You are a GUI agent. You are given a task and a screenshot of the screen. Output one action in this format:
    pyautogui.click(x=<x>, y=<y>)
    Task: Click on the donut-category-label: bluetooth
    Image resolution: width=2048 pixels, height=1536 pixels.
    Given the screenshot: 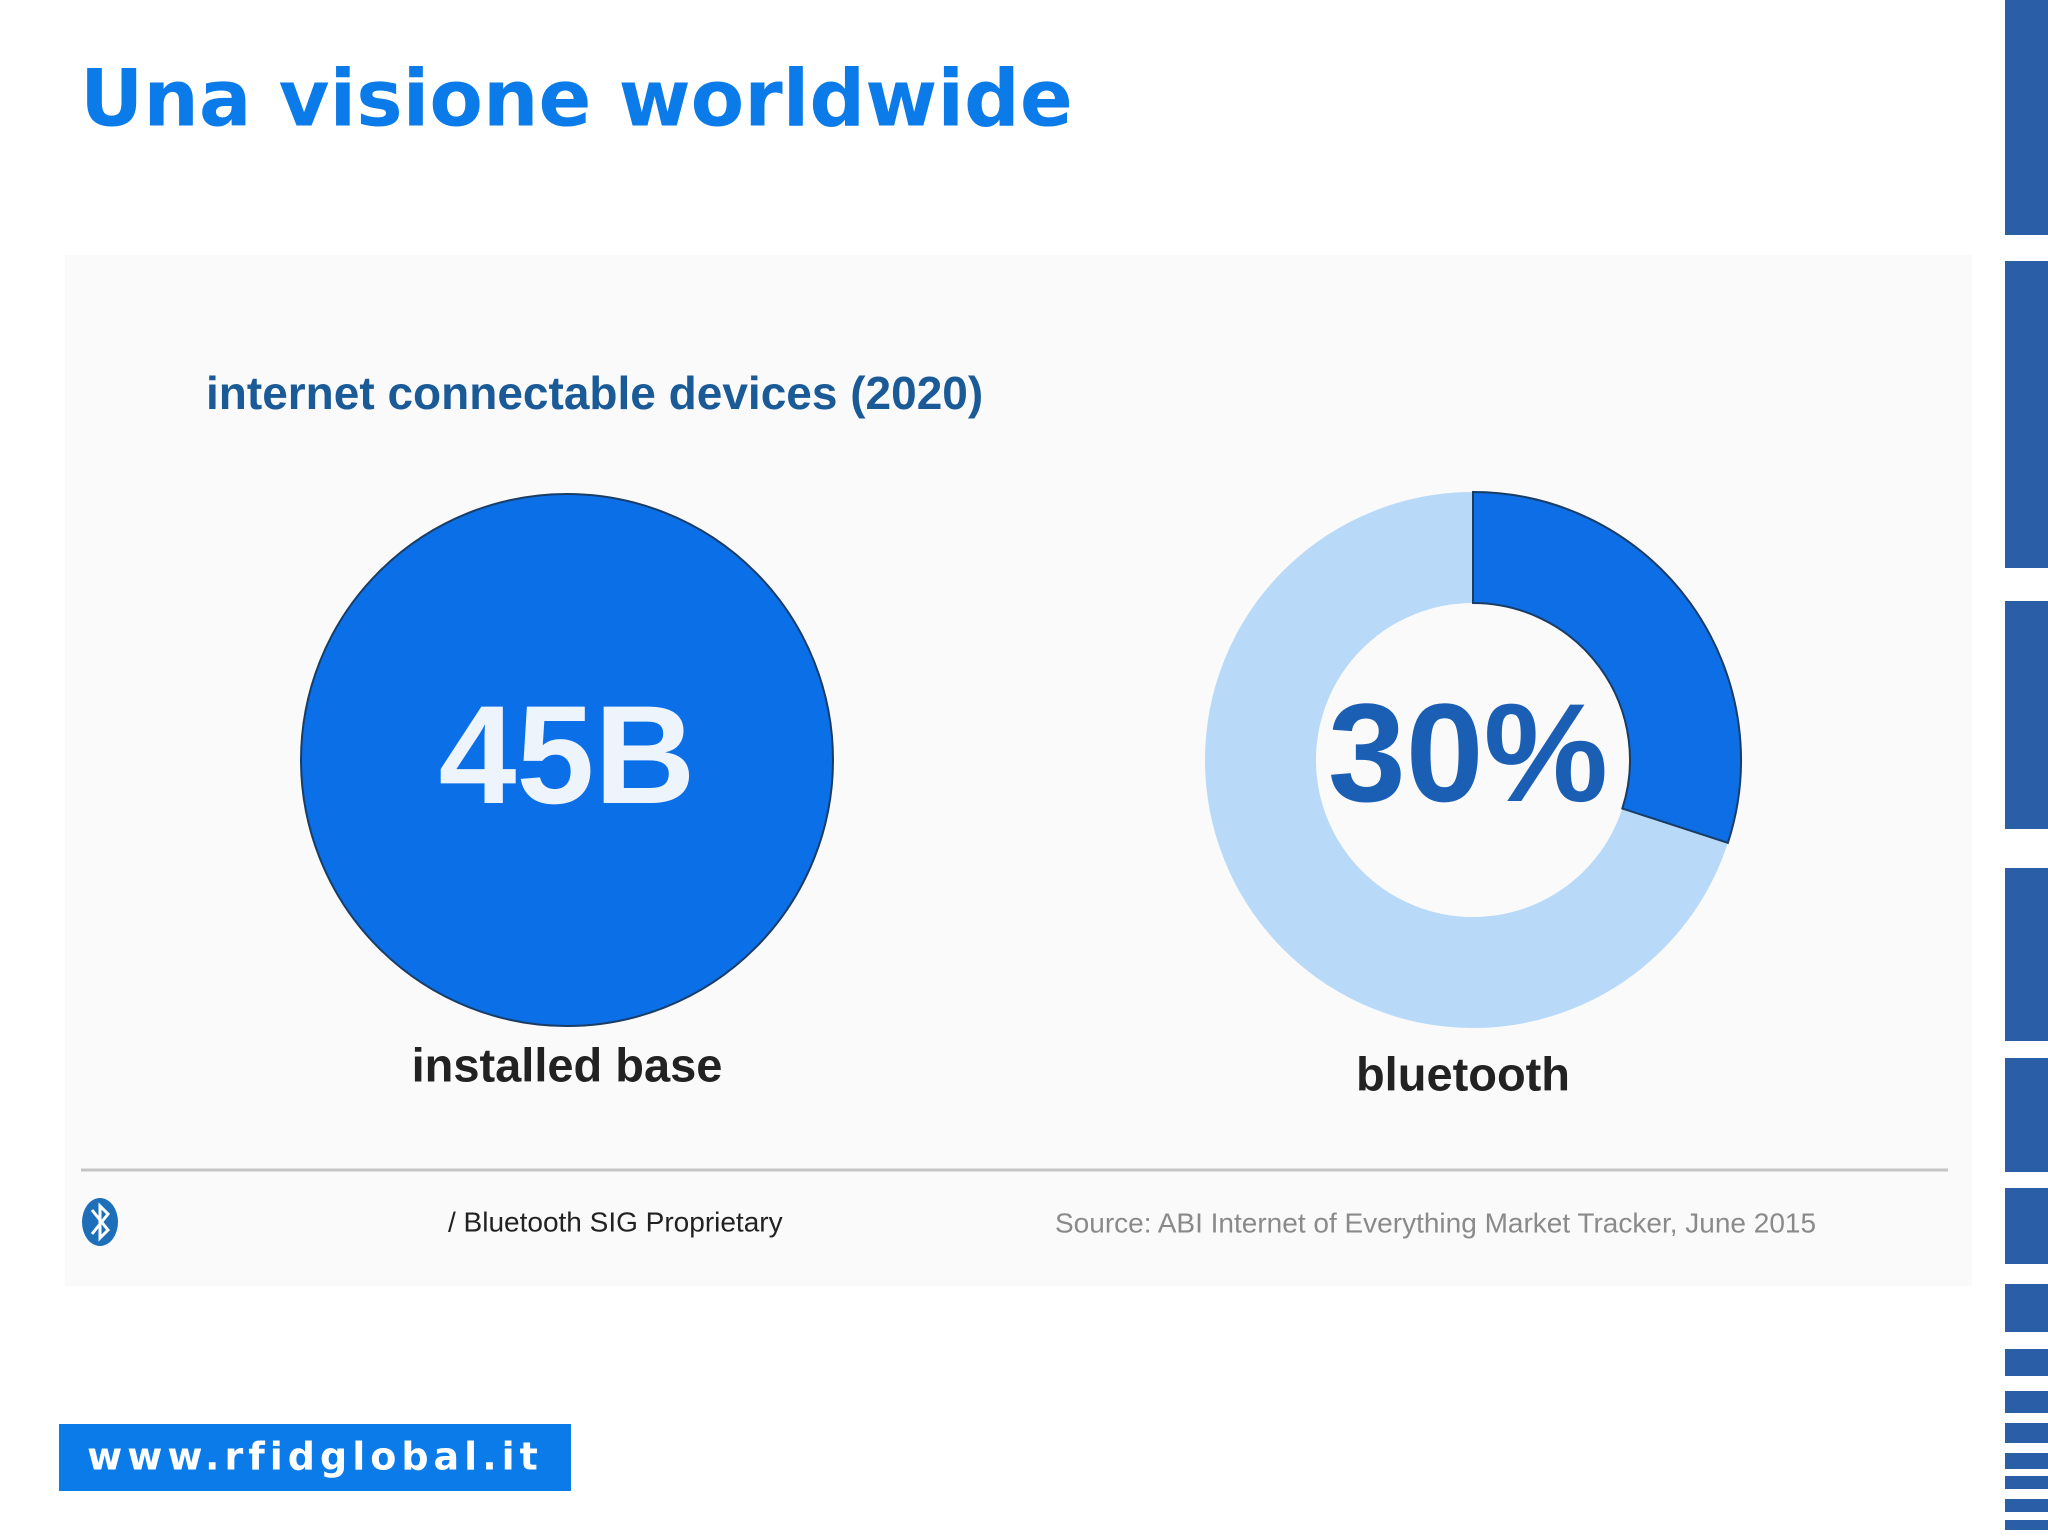 What is the action you would take?
    pyautogui.click(x=1463, y=1073)
    